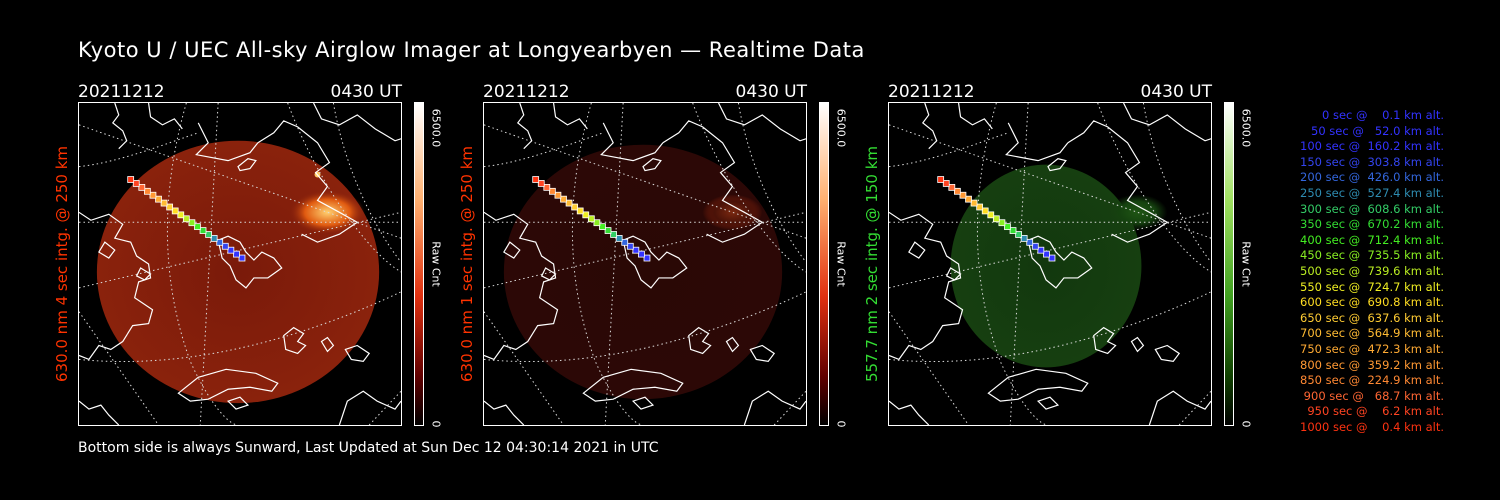  What do you see at coordinates (1370, 317) in the screenshot?
I see `legend-entry: 650 sec @ 637.6 km alt.` at bounding box center [1370, 317].